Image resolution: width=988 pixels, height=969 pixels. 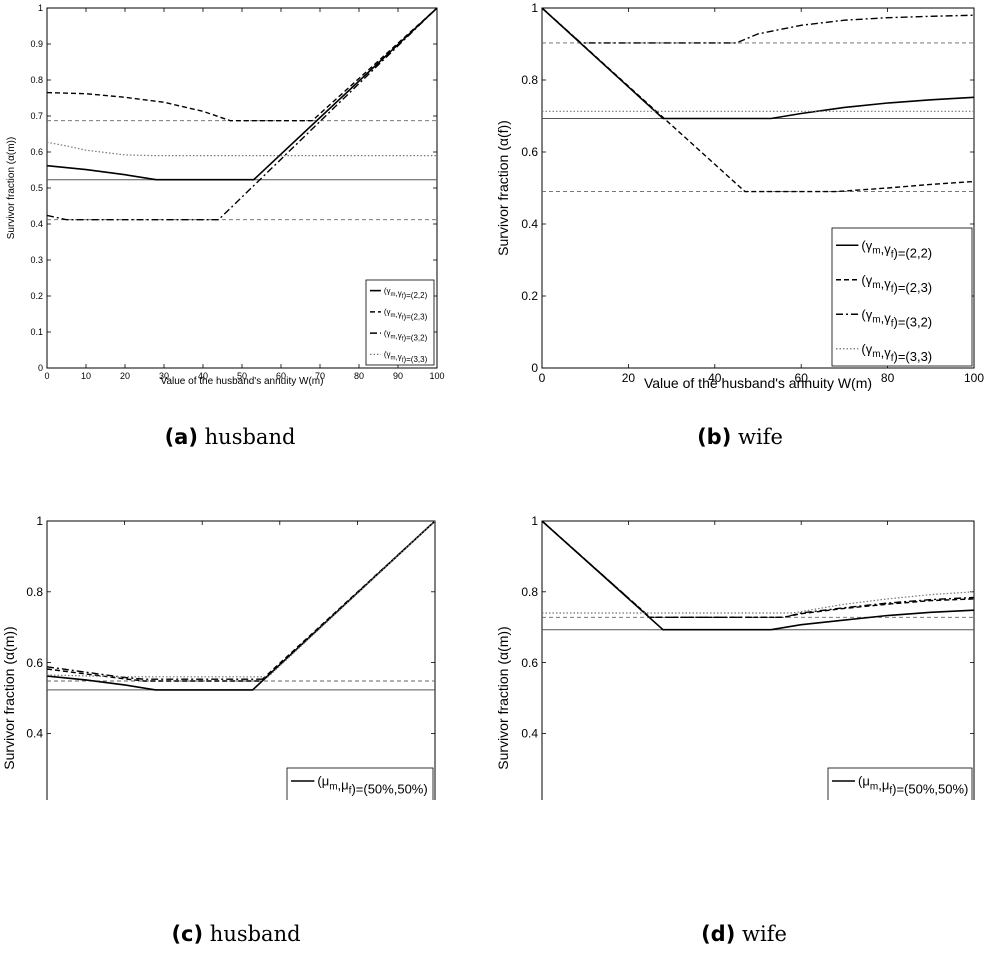 What do you see at coordinates (36, 260) in the screenshot?
I see `y-tick-label: 0.3` at bounding box center [36, 260].